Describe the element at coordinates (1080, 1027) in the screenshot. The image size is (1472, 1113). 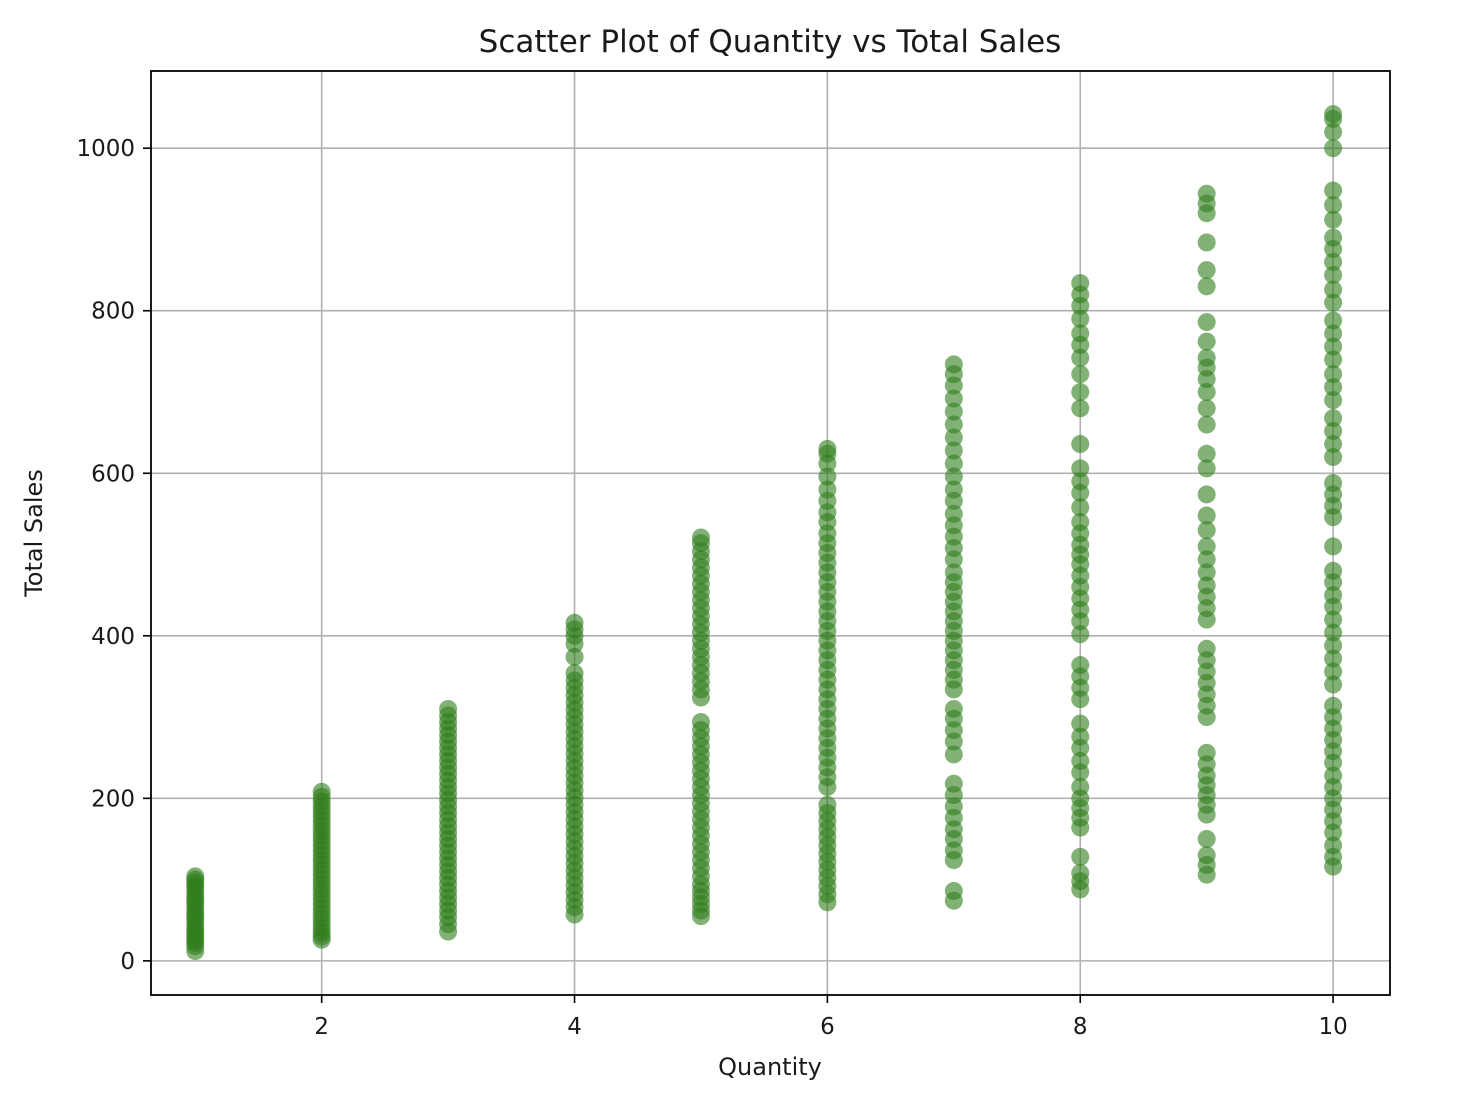
I see `x-tick-label: 8` at that location.